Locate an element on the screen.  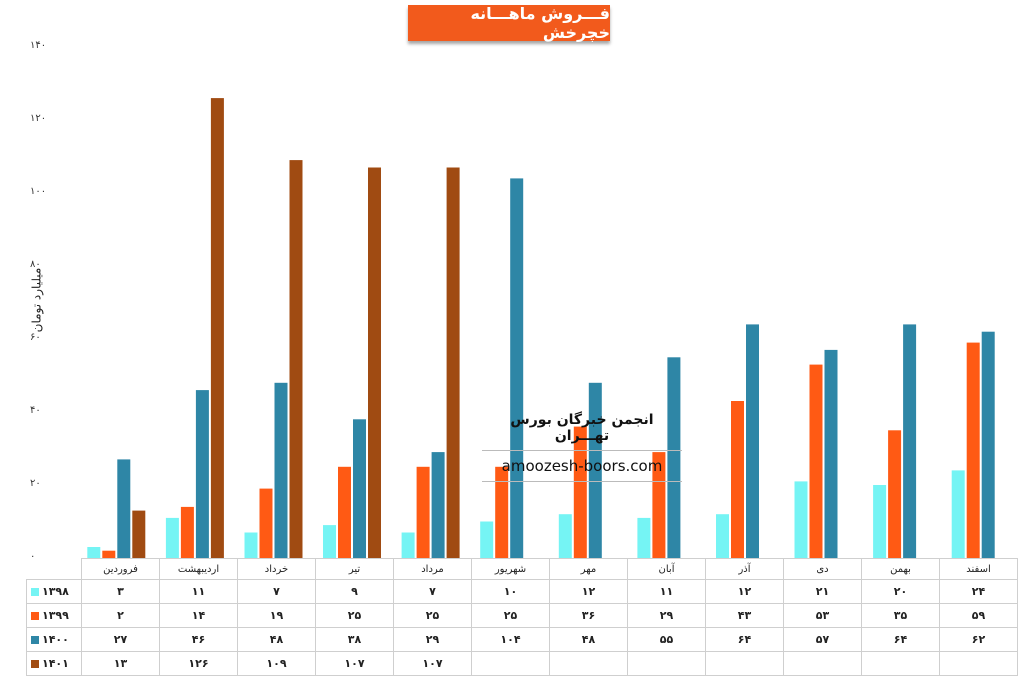
y-tick-label: ۱۲۰ is located at coordinates (38, 118).